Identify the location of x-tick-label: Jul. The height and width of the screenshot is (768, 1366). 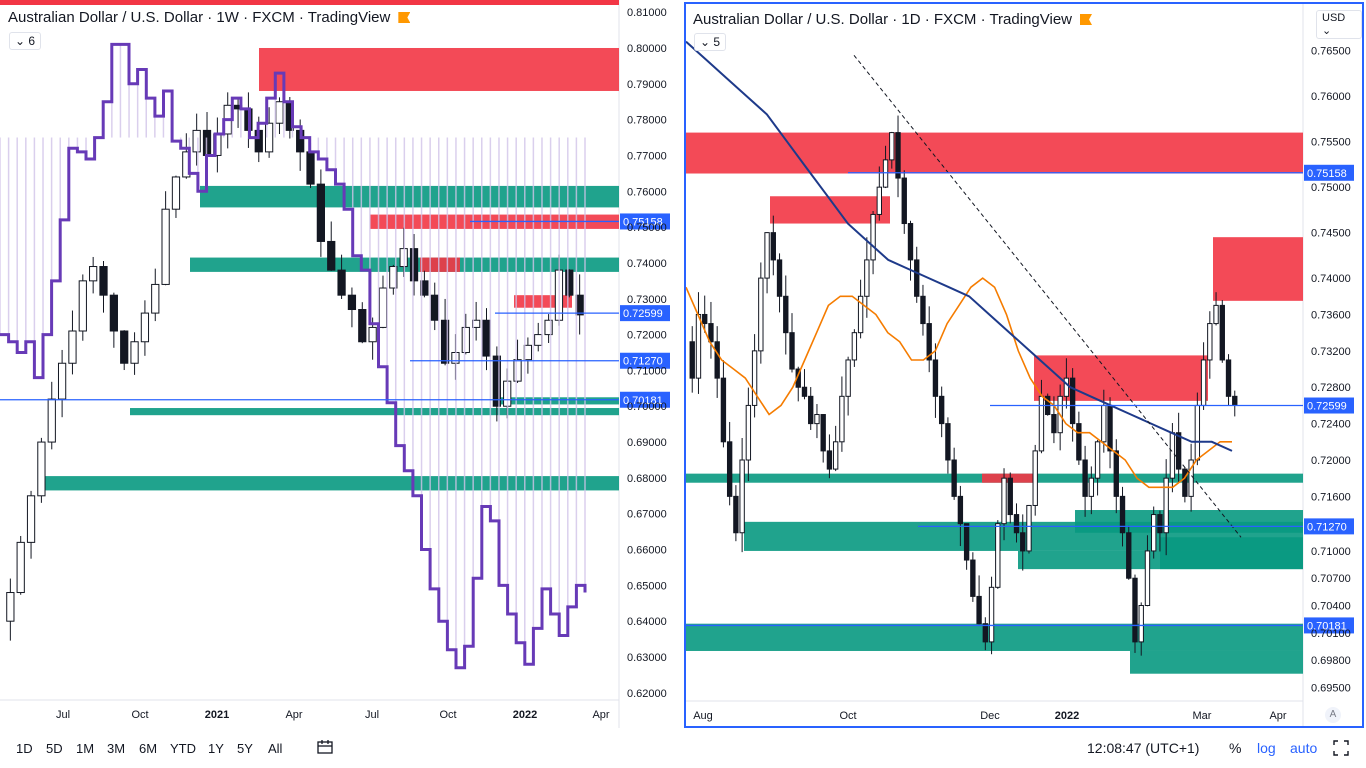
(372, 715).